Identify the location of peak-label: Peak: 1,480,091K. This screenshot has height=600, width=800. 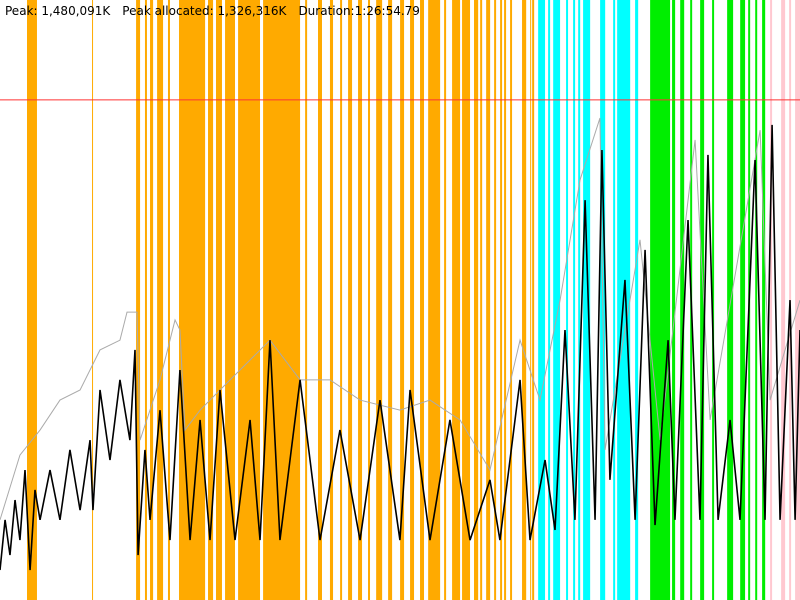
(58, 11).